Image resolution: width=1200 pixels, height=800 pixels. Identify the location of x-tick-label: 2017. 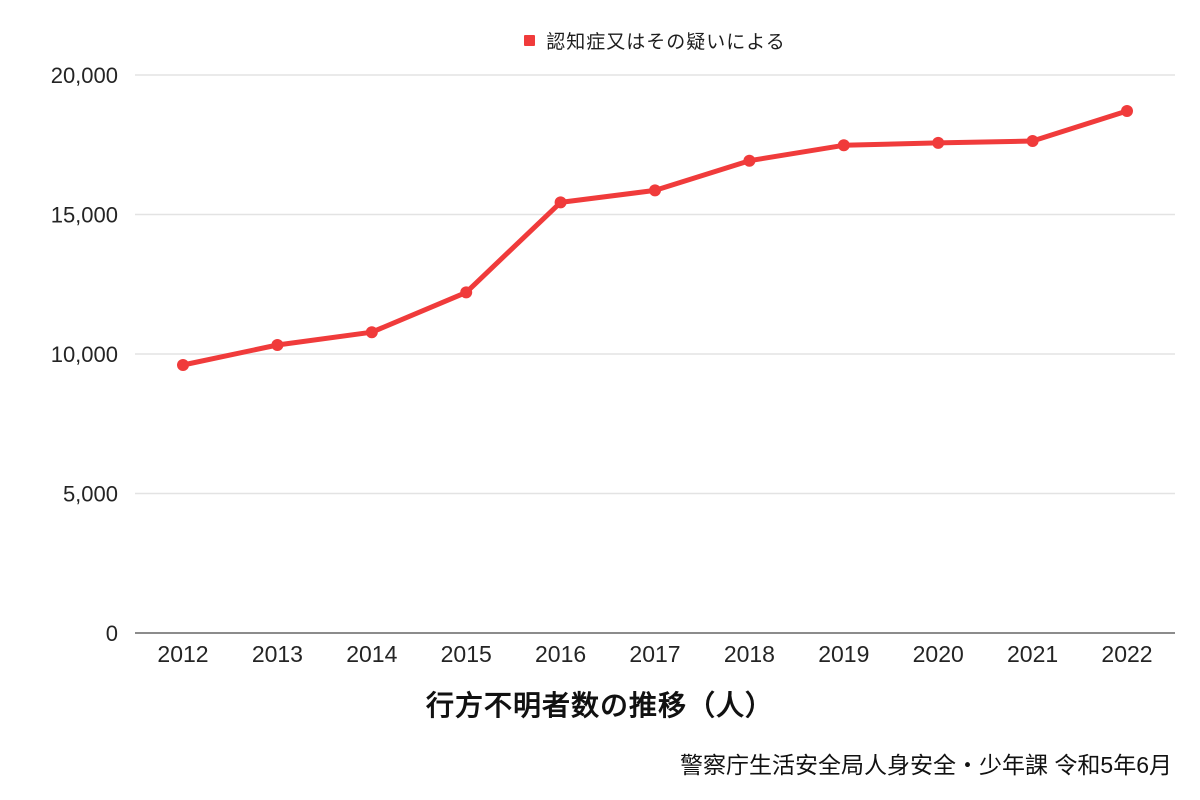
(654, 654).